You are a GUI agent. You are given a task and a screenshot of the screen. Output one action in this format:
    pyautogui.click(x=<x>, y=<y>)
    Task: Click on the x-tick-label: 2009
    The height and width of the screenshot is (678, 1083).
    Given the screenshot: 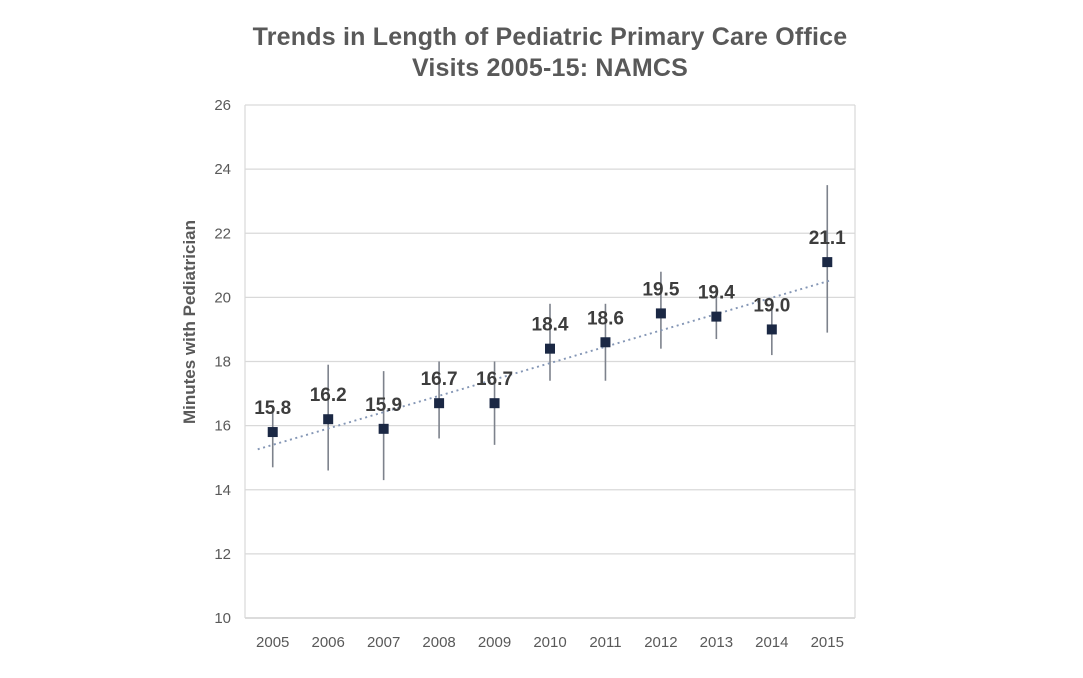 What is the action you would take?
    pyautogui.click(x=494, y=642)
    